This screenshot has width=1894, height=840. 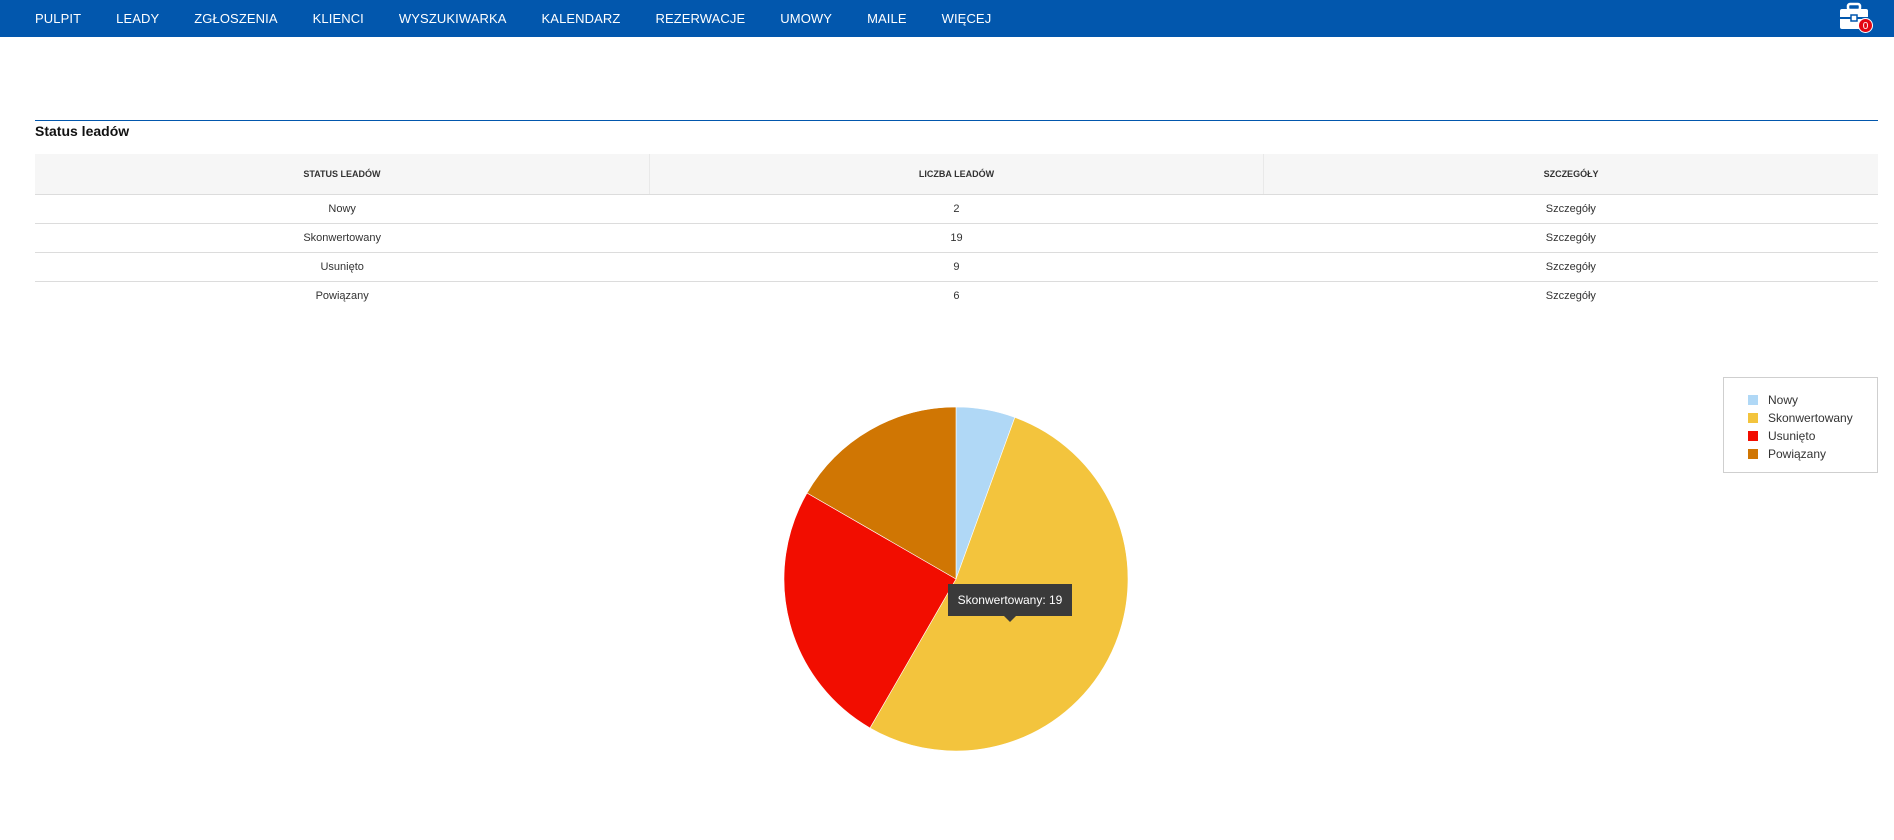 I want to click on briefcase-button: 0, so click(x=1856, y=18).